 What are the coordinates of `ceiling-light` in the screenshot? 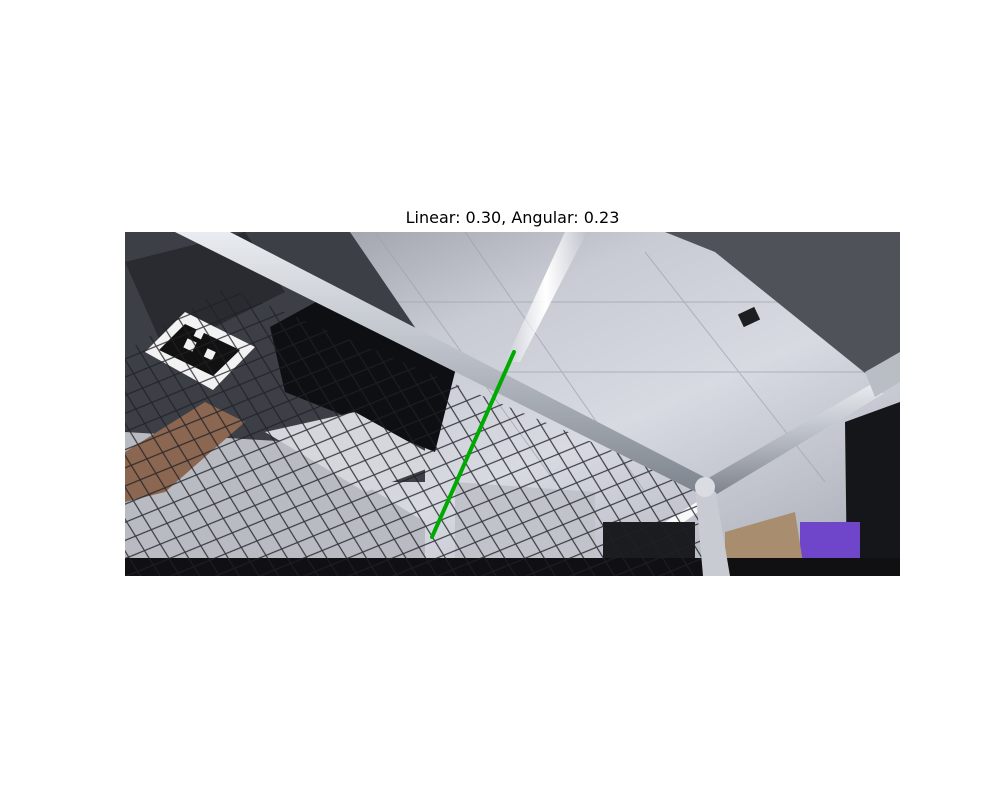 It's located at (546, 297).